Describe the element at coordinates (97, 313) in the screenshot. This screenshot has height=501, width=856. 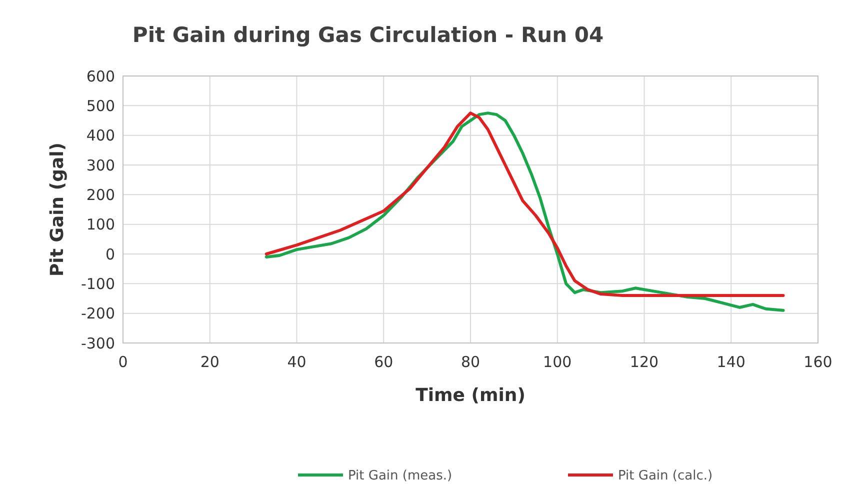
I see `y-tick-label: -200` at that location.